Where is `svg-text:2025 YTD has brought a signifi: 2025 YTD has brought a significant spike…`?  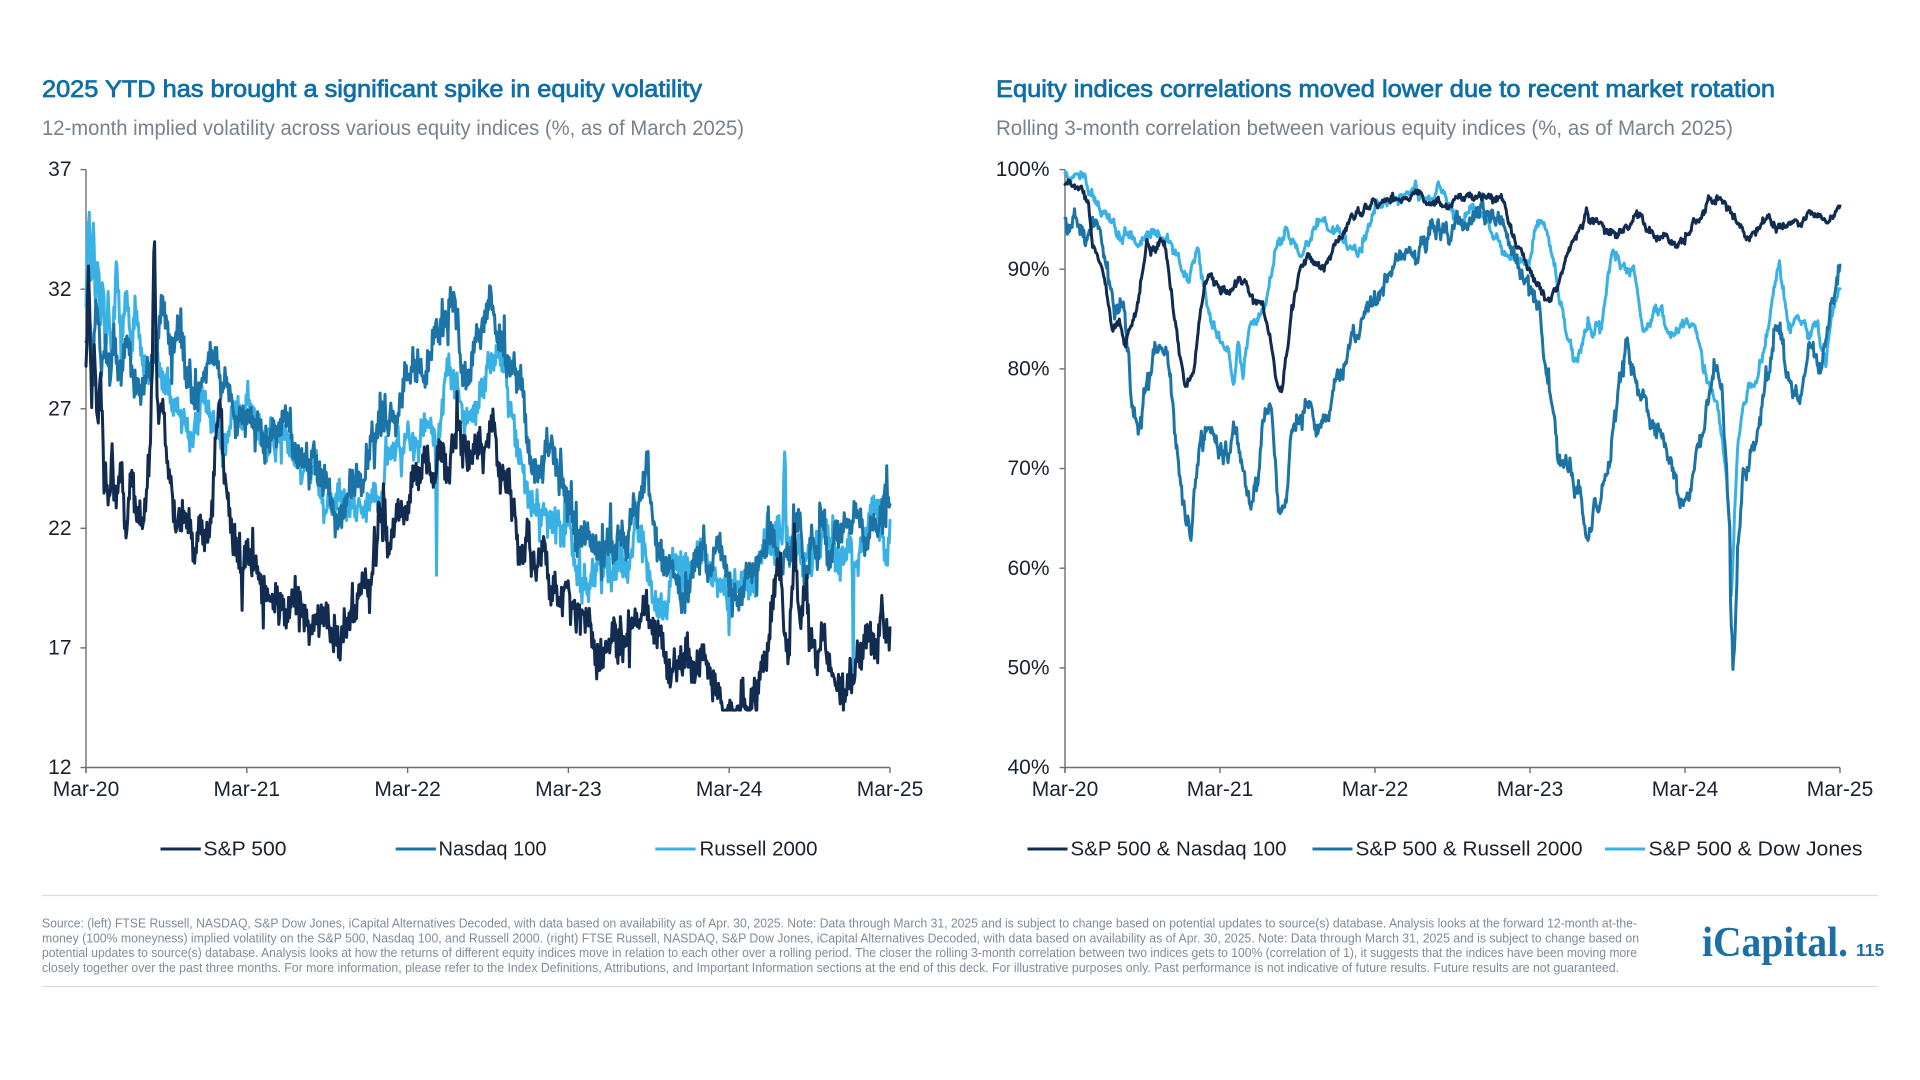
svg-text:2025 YTD has brought a signifi: 2025 YTD has brought a significant spike… is located at coordinates (372, 89).